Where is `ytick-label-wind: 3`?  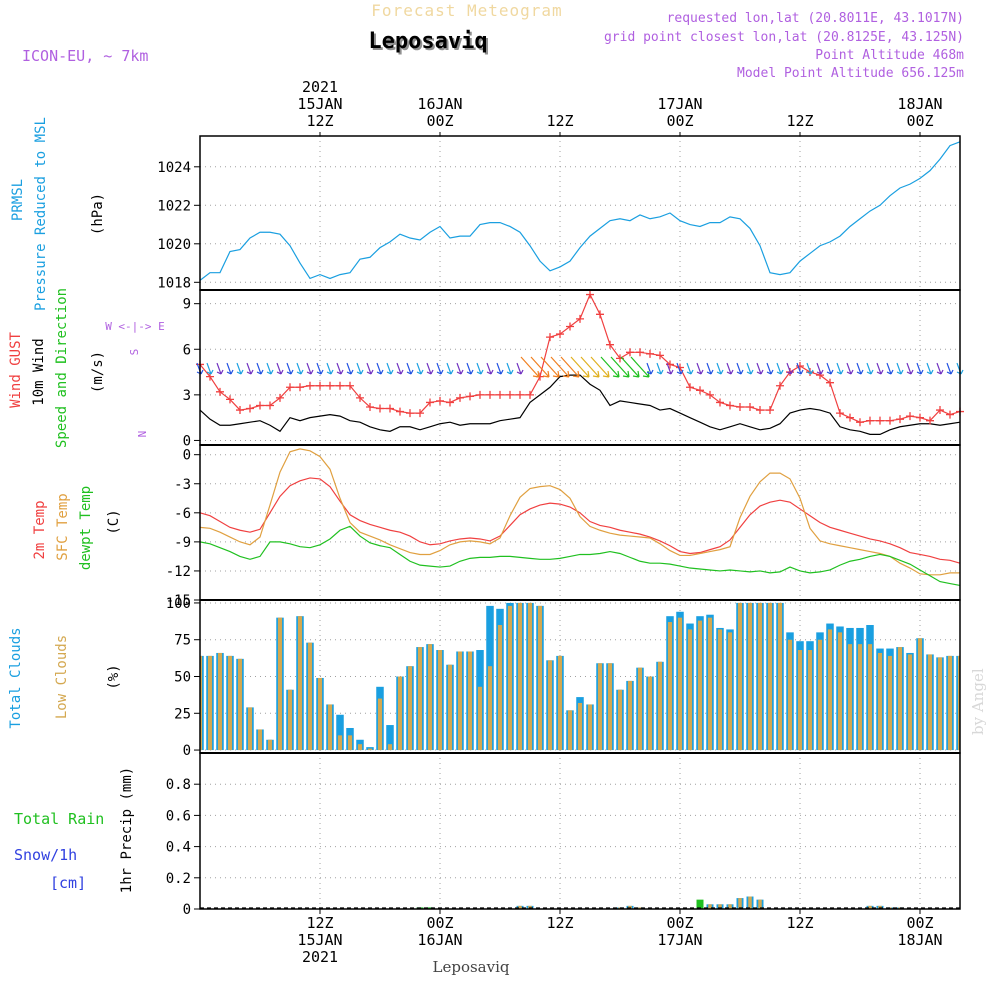 ytick-label-wind: 3 is located at coordinates (187, 396).